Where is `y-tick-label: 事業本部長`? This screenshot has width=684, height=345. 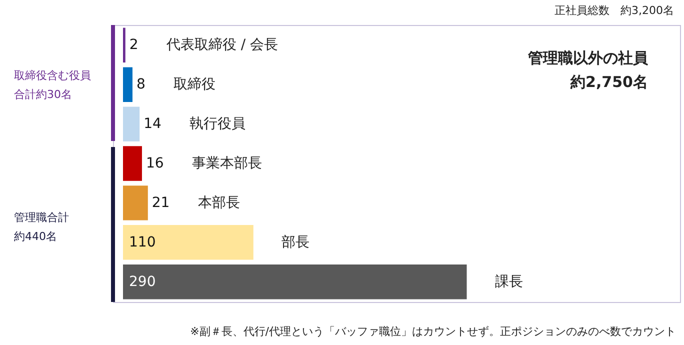 y-tick-label: 事業本部長 is located at coordinates (227, 164).